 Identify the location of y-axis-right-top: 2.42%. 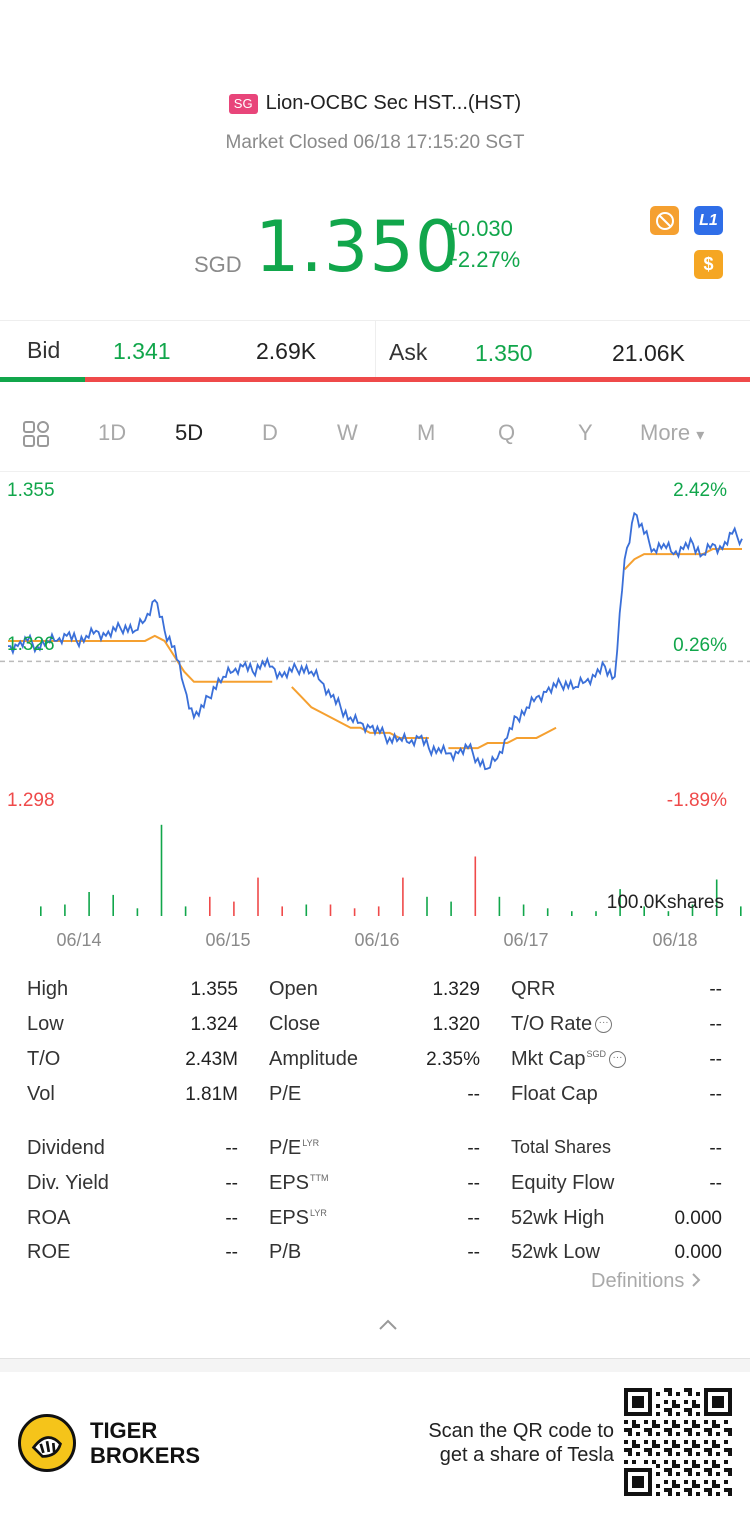
(700, 490).